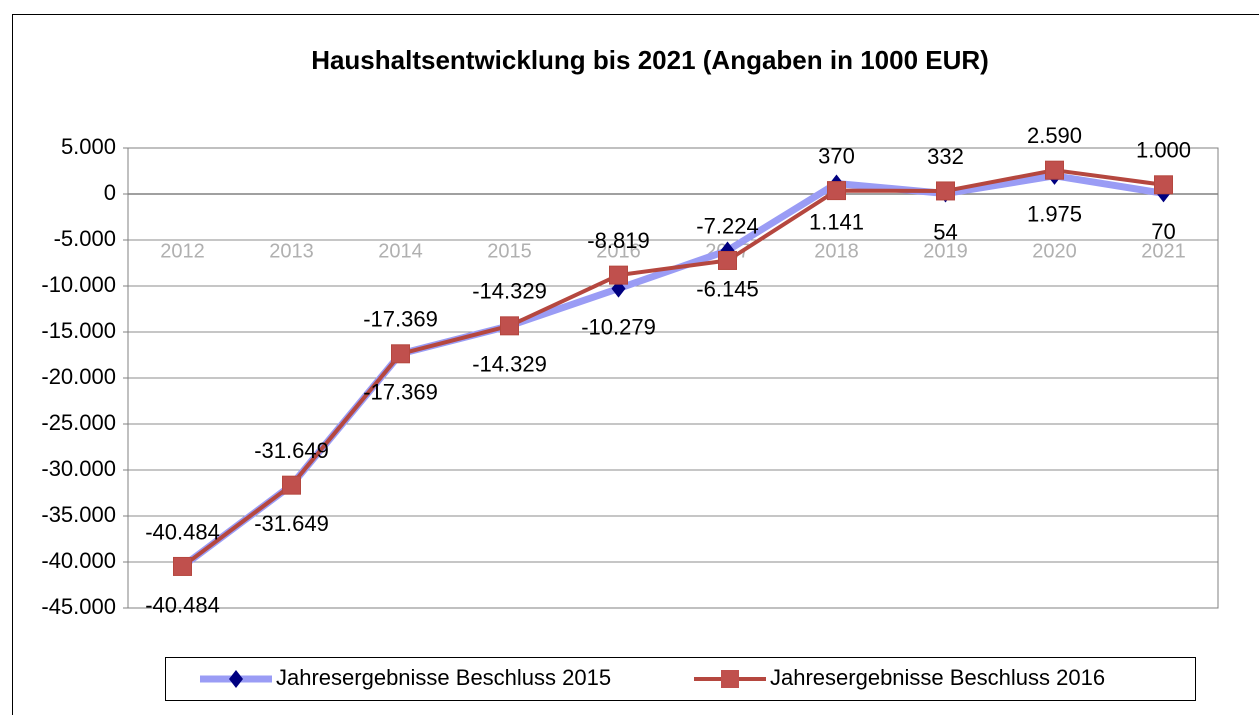 The width and height of the screenshot is (1259, 715). Describe the element at coordinates (945, 231) in the screenshot. I see `data-label: 54` at that location.